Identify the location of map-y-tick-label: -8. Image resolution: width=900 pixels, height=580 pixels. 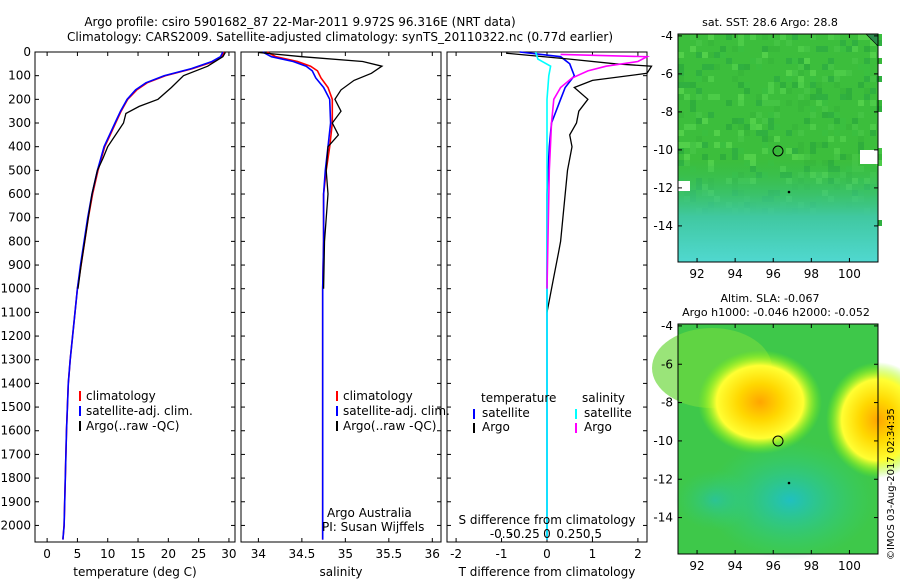
(667, 403).